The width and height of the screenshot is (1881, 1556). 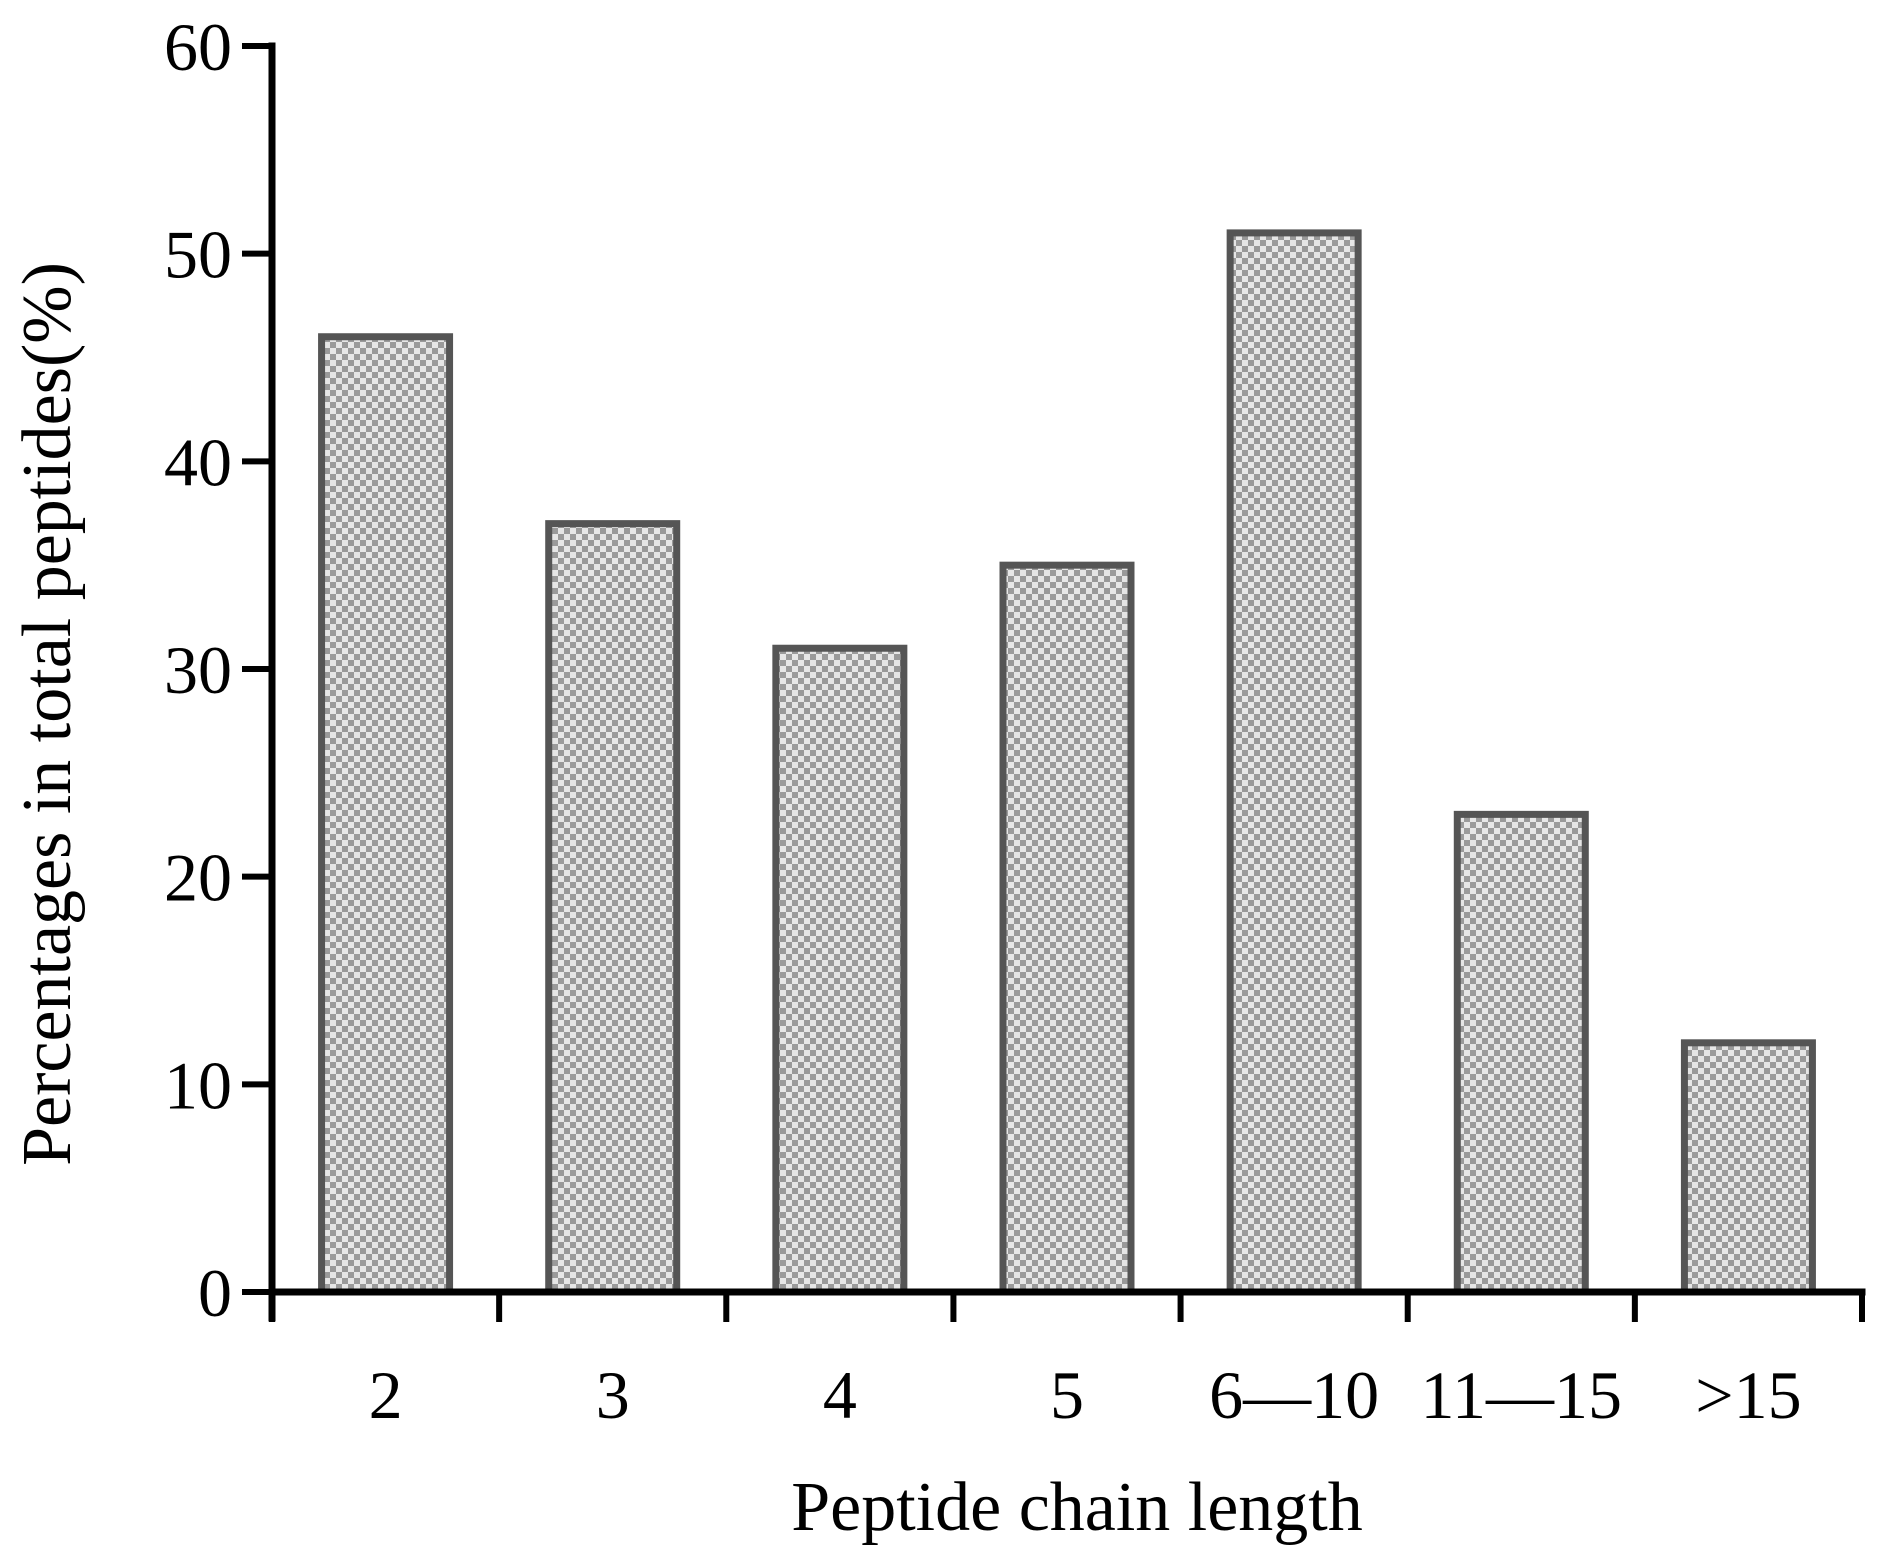 I want to click on y-tick-label: 20, so click(x=198, y=878).